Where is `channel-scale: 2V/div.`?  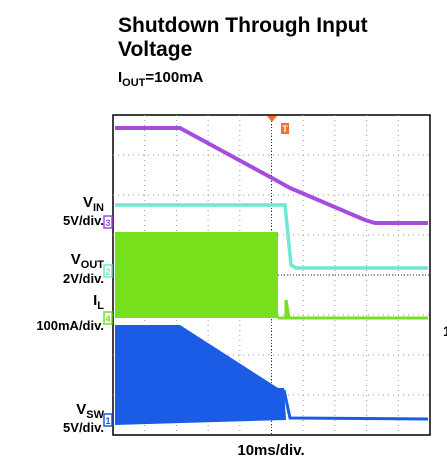 channel-scale: 2V/div. is located at coordinates (83, 278).